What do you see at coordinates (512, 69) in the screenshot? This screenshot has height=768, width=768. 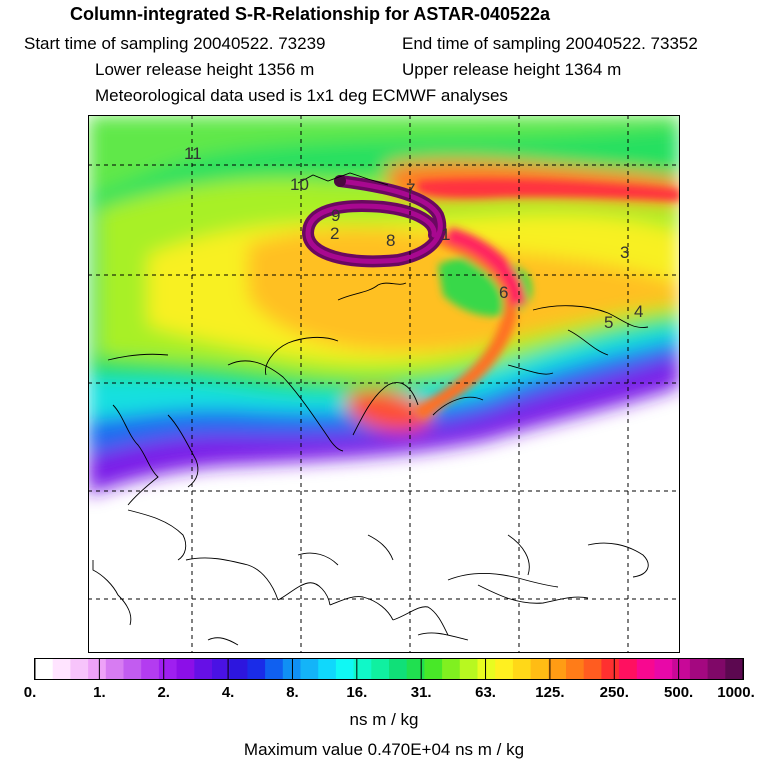 I see `upper-release-height-label: Upper release height 1364 m` at bounding box center [512, 69].